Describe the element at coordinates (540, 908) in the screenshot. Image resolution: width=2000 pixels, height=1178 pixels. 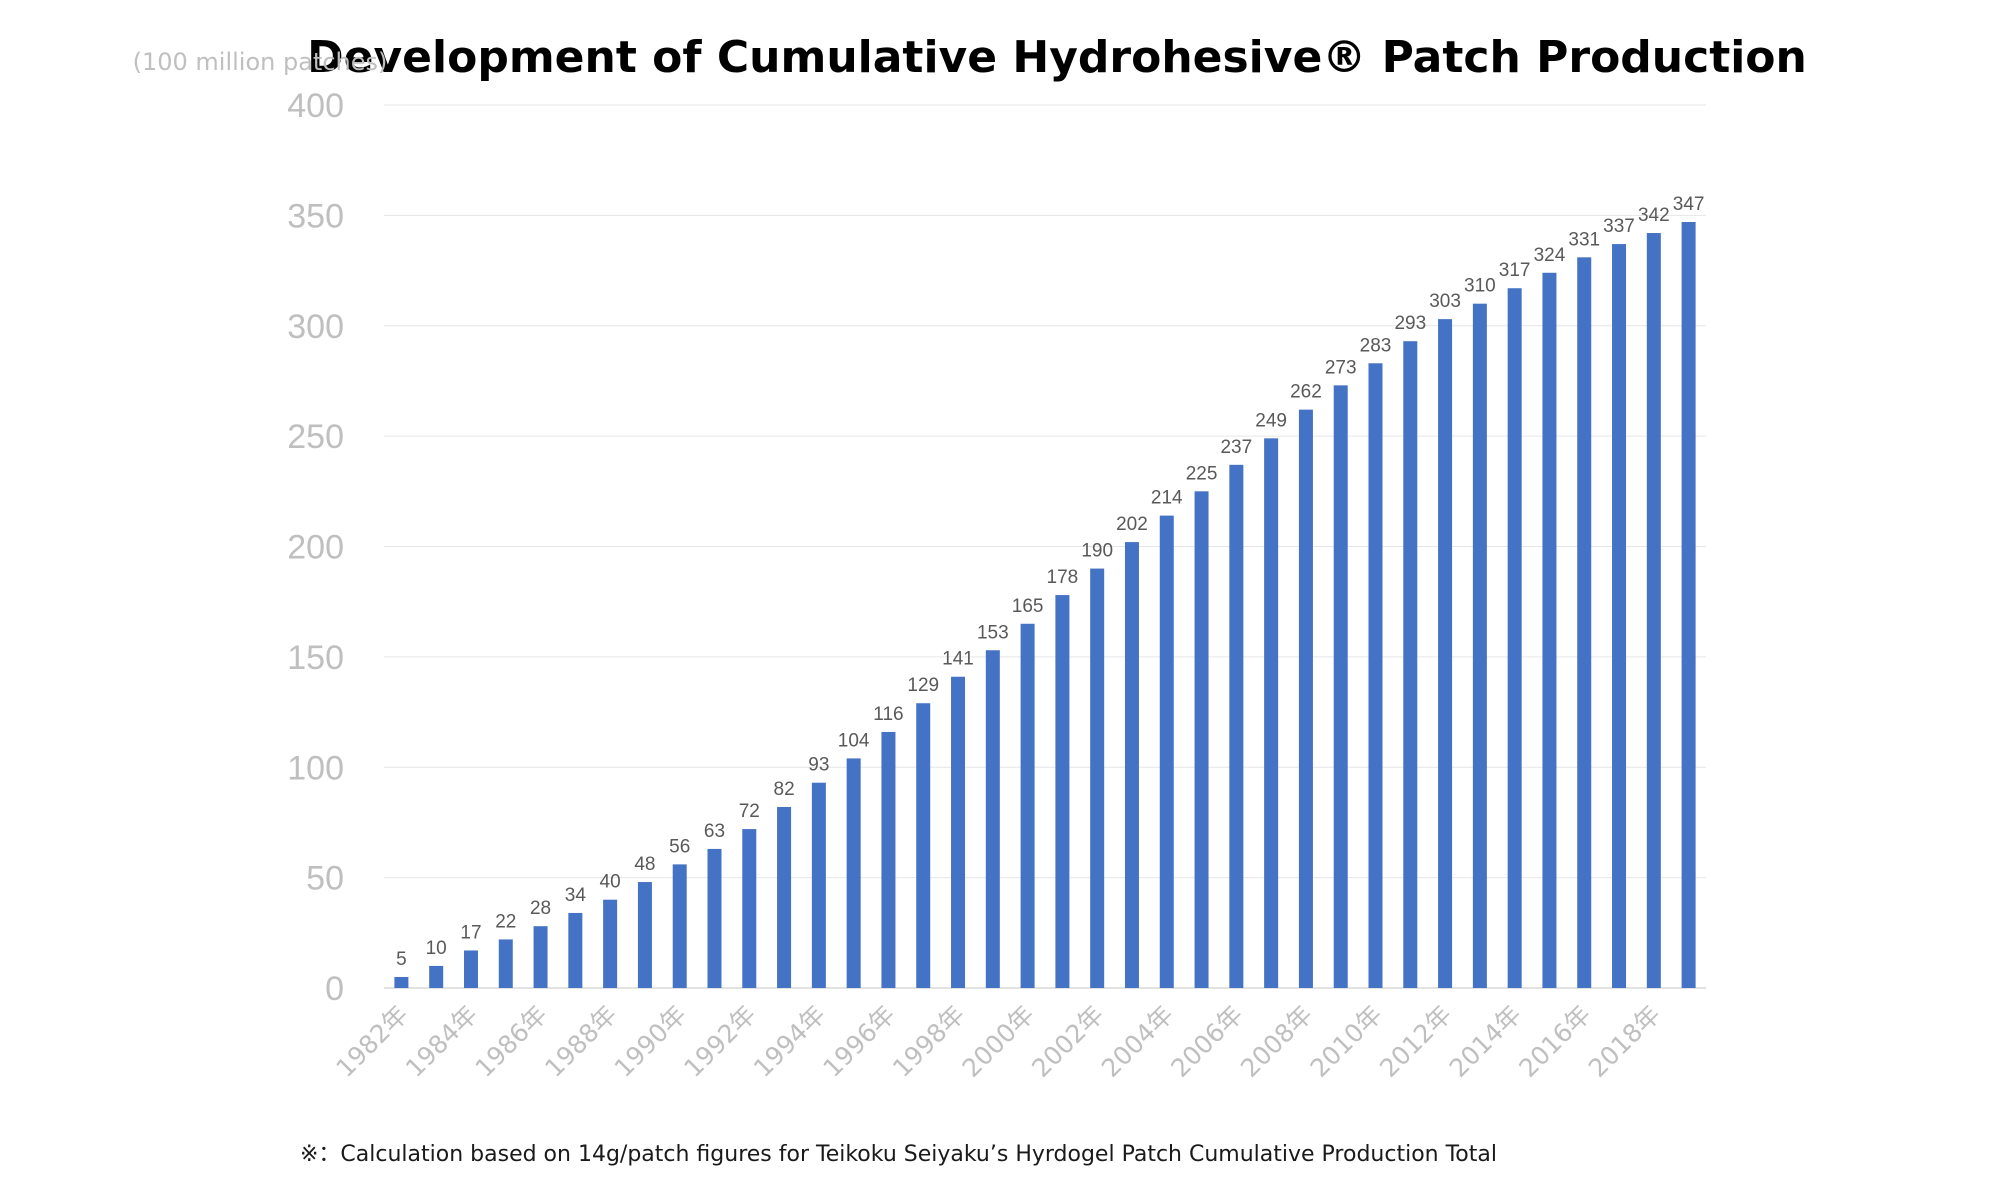
I see `data-label-1986年: 28` at that location.